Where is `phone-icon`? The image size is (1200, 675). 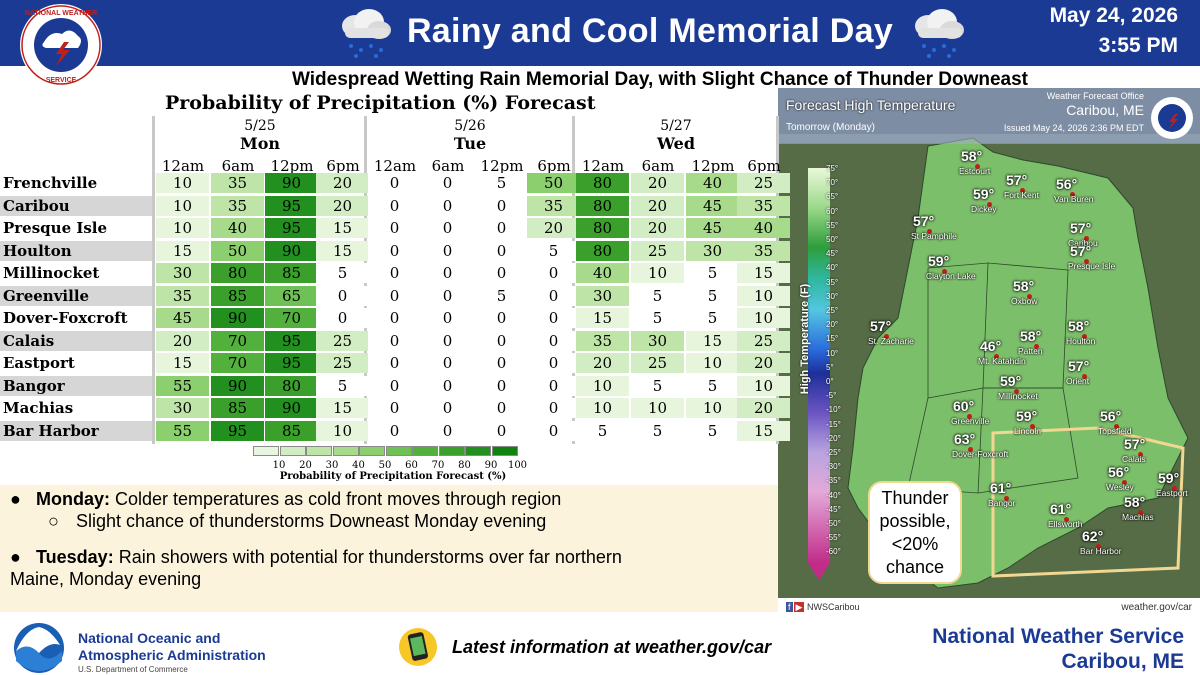 phone-icon is located at coordinates (418, 647).